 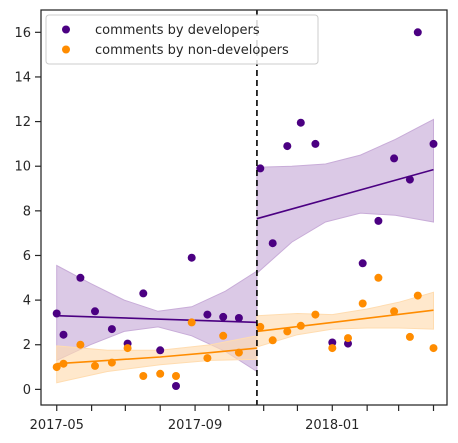 What do you see at coordinates (27, 301) in the screenshot?
I see `y-tick-label: 4` at bounding box center [27, 301].